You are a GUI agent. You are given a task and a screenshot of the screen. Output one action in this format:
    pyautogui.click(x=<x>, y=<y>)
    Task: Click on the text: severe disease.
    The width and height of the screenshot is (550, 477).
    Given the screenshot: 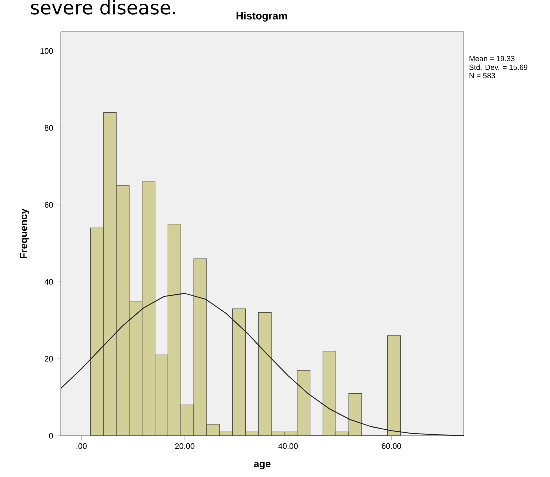 What is the action you would take?
    pyautogui.click(x=103, y=7)
    